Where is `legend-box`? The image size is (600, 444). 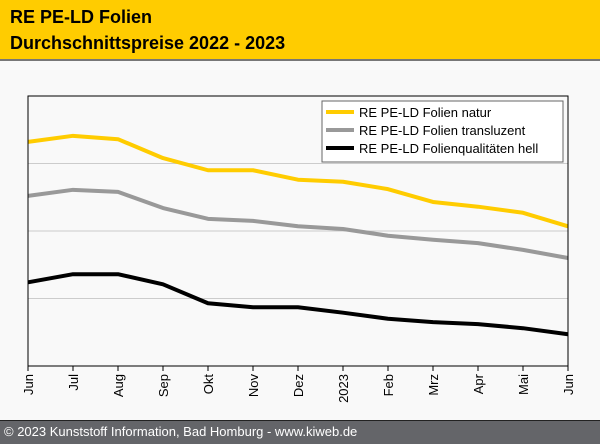
legend-box is located at coordinates (442, 131).